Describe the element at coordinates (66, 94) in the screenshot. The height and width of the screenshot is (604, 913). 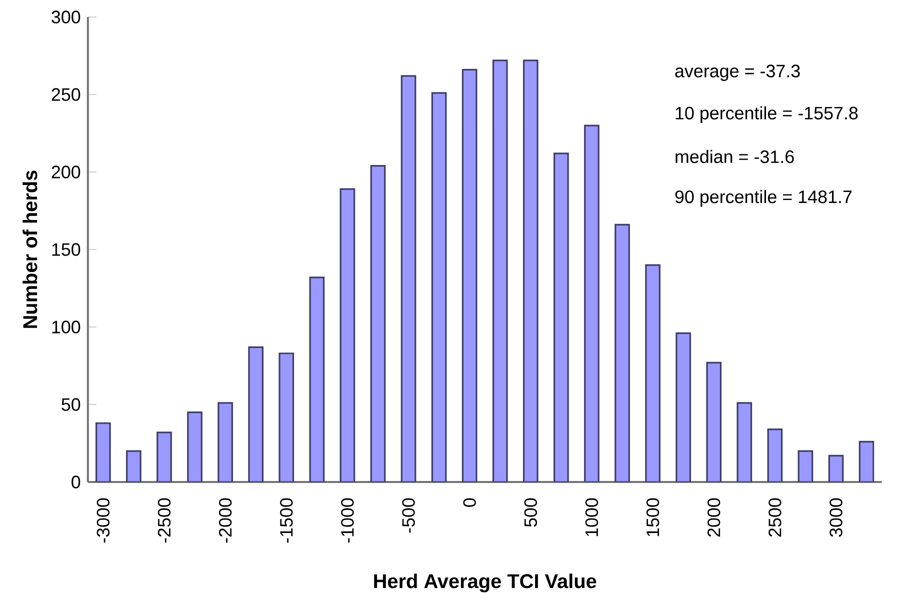
I see `y-tick-label: 250` at that location.